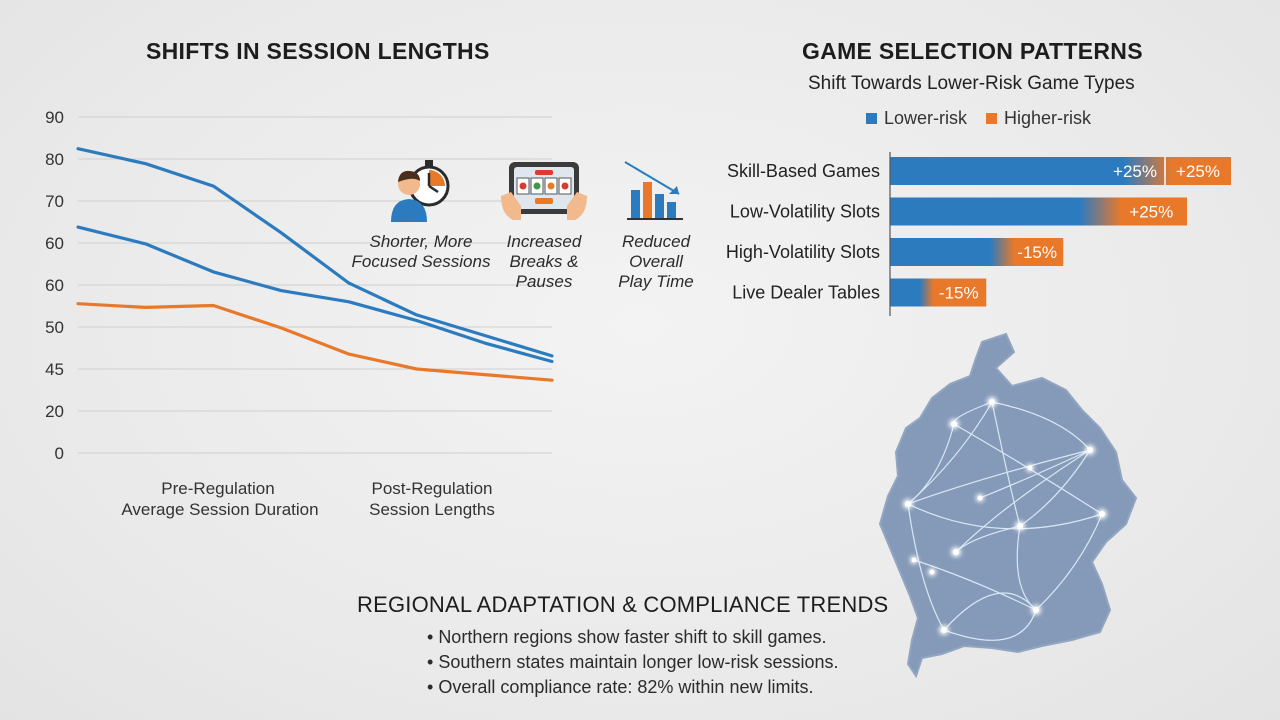 Image resolution: width=1280 pixels, height=720 pixels. What do you see at coordinates (992, 118) in the screenshot?
I see `legend-swatch-higher-risk` at bounding box center [992, 118].